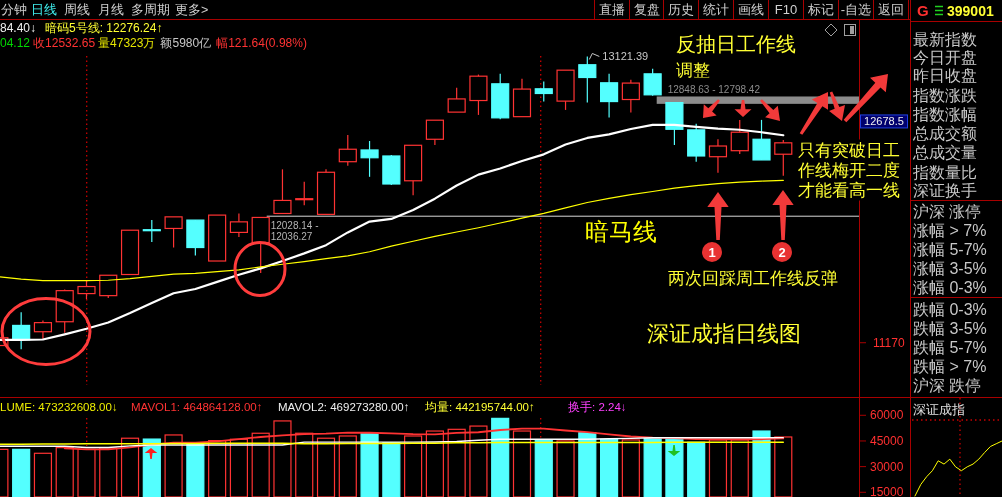 The image size is (1002, 497). Describe the element at coordinates (820, 9) in the screenshot. I see `text: 标记` at that location.